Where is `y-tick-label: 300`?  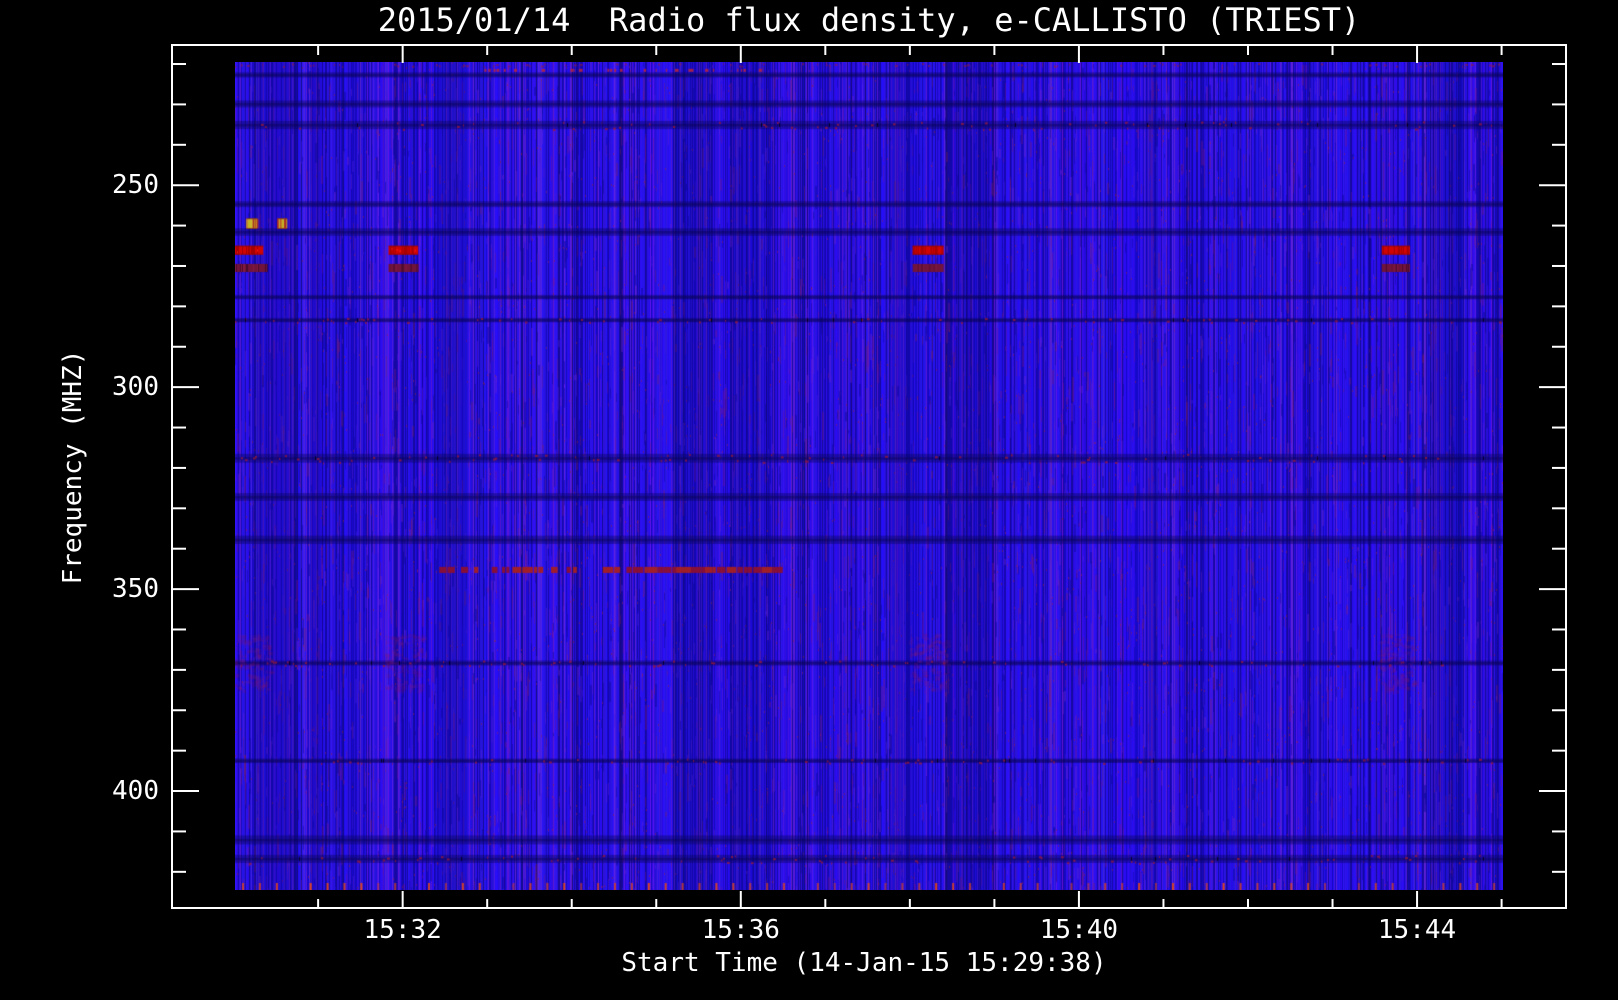
y-tick-label: 300 is located at coordinates (135, 387).